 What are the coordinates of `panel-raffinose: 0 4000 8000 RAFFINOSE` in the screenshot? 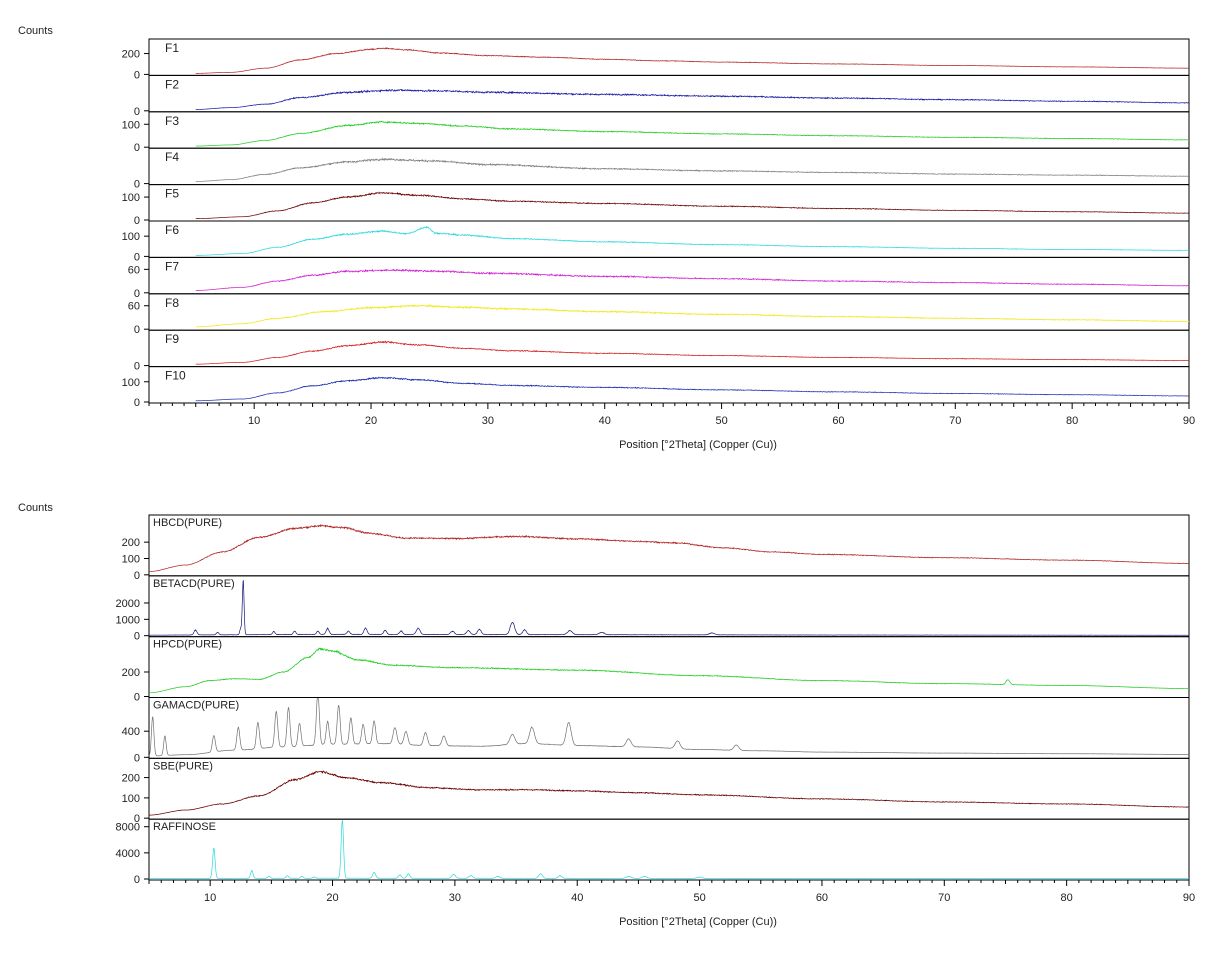 It's located at (653, 852).